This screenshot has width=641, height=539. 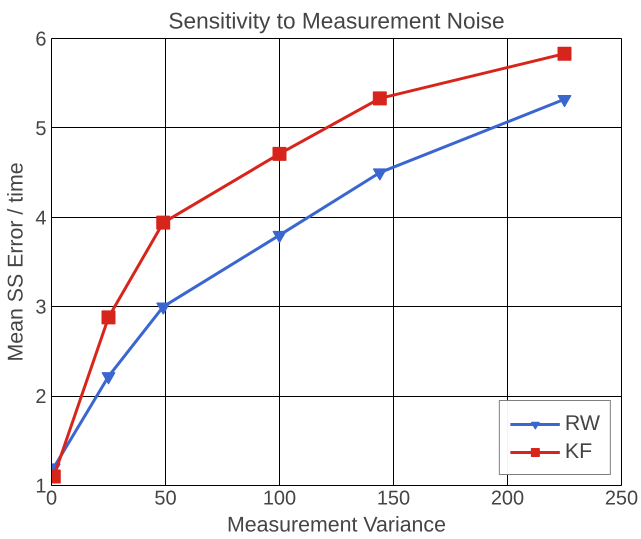 What do you see at coordinates (621, 499) in the screenshot?
I see `x-tick-label: 250` at bounding box center [621, 499].